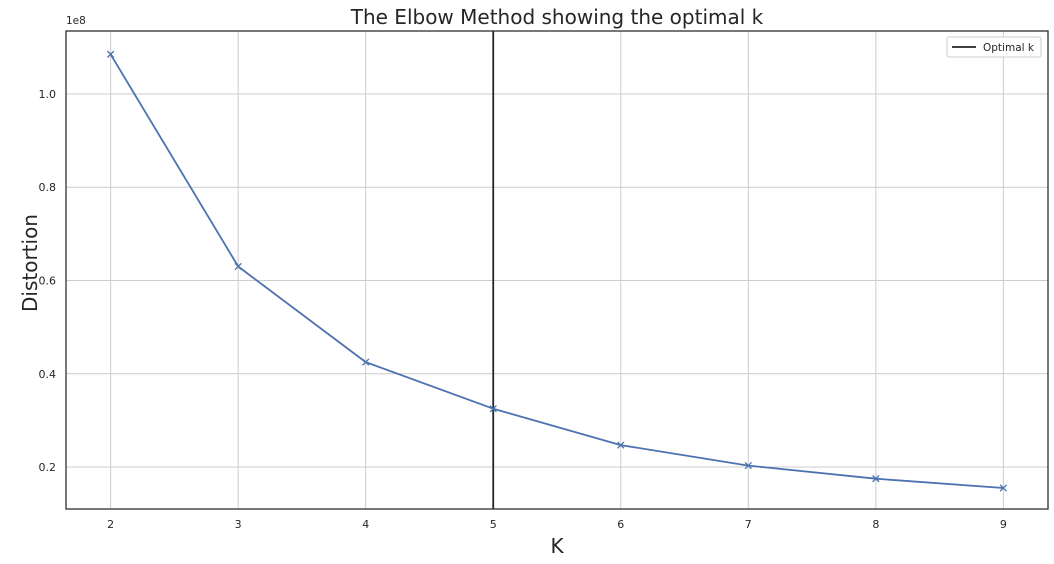  I want to click on x-tick-label-7: 7, so click(748, 524).